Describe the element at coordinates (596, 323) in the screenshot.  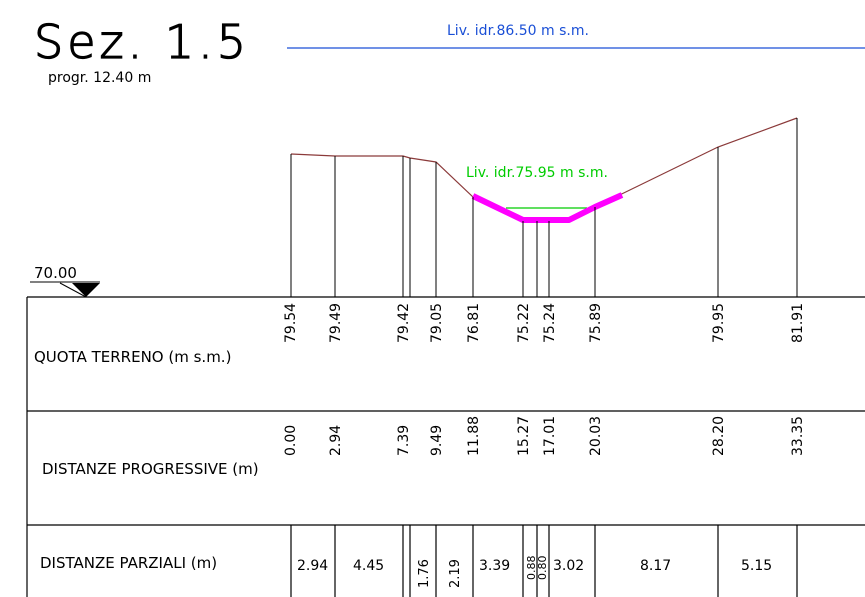
I see `quota-value: 75.89` at that location.